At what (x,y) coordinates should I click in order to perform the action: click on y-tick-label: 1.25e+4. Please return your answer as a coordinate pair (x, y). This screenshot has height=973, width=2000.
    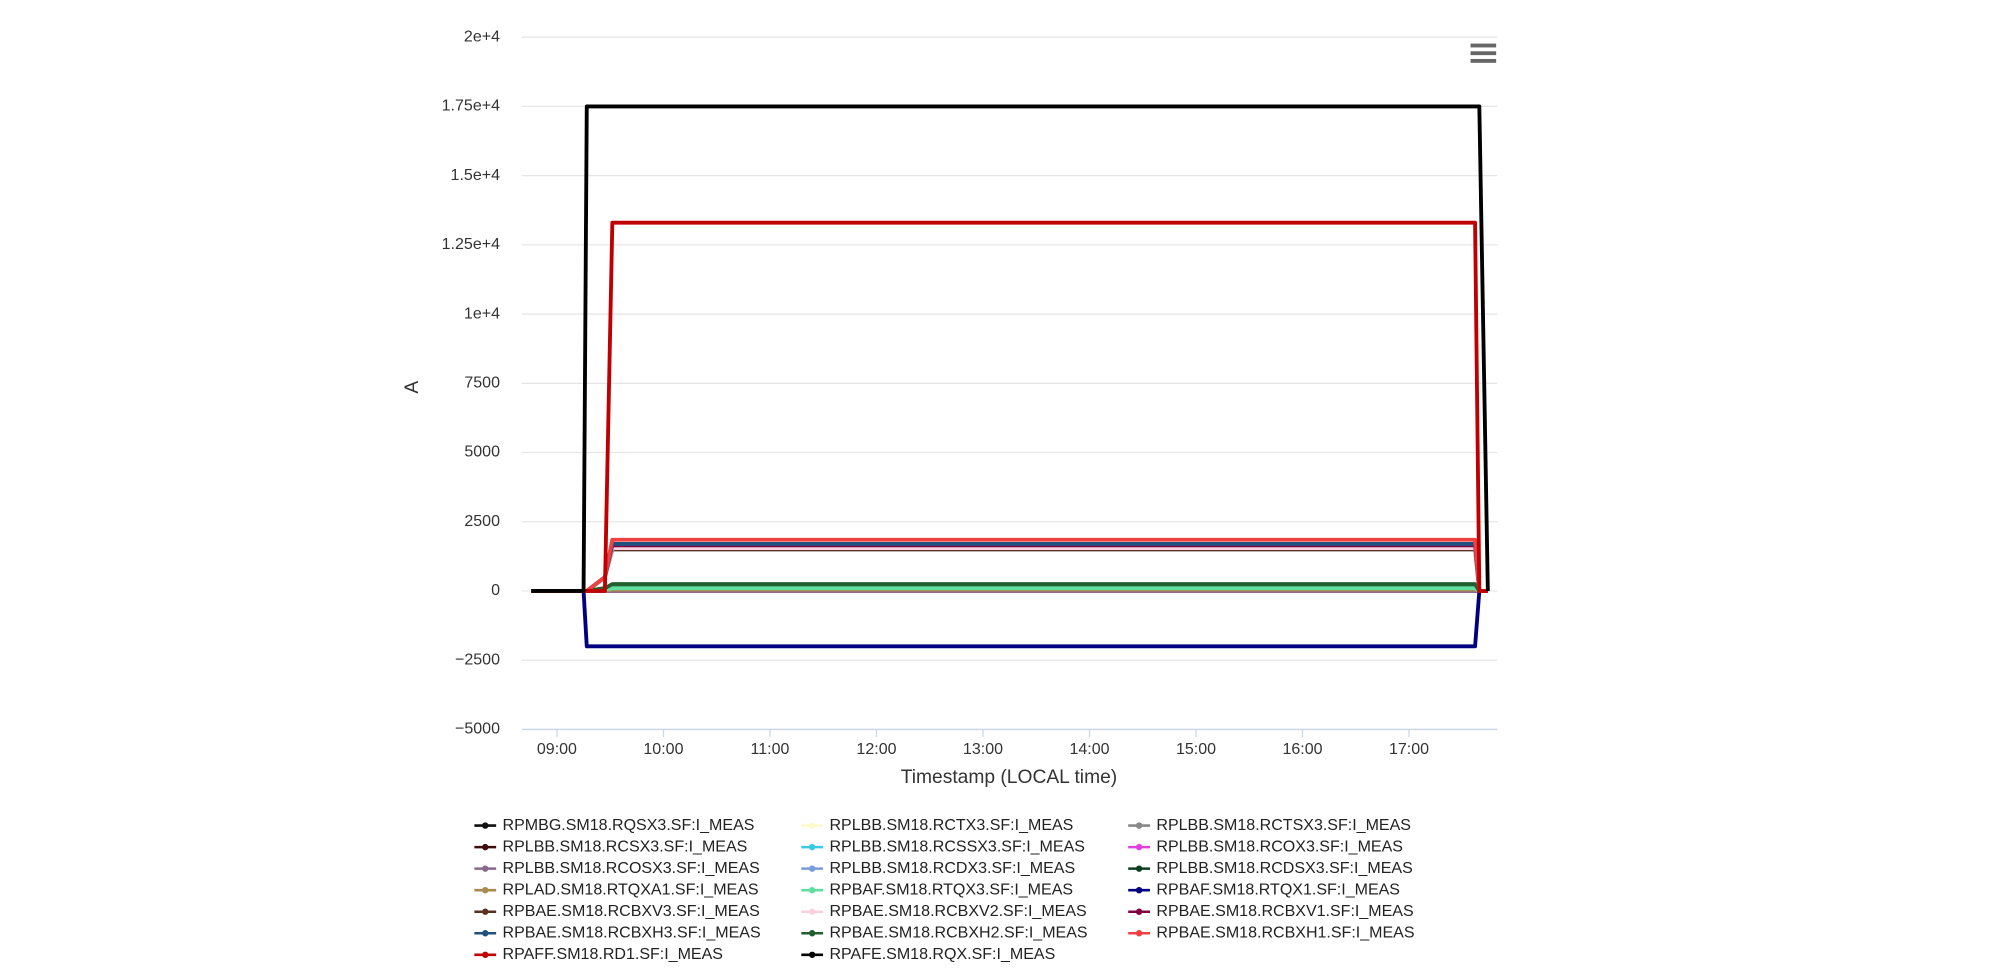
    Looking at the image, I should click on (471, 244).